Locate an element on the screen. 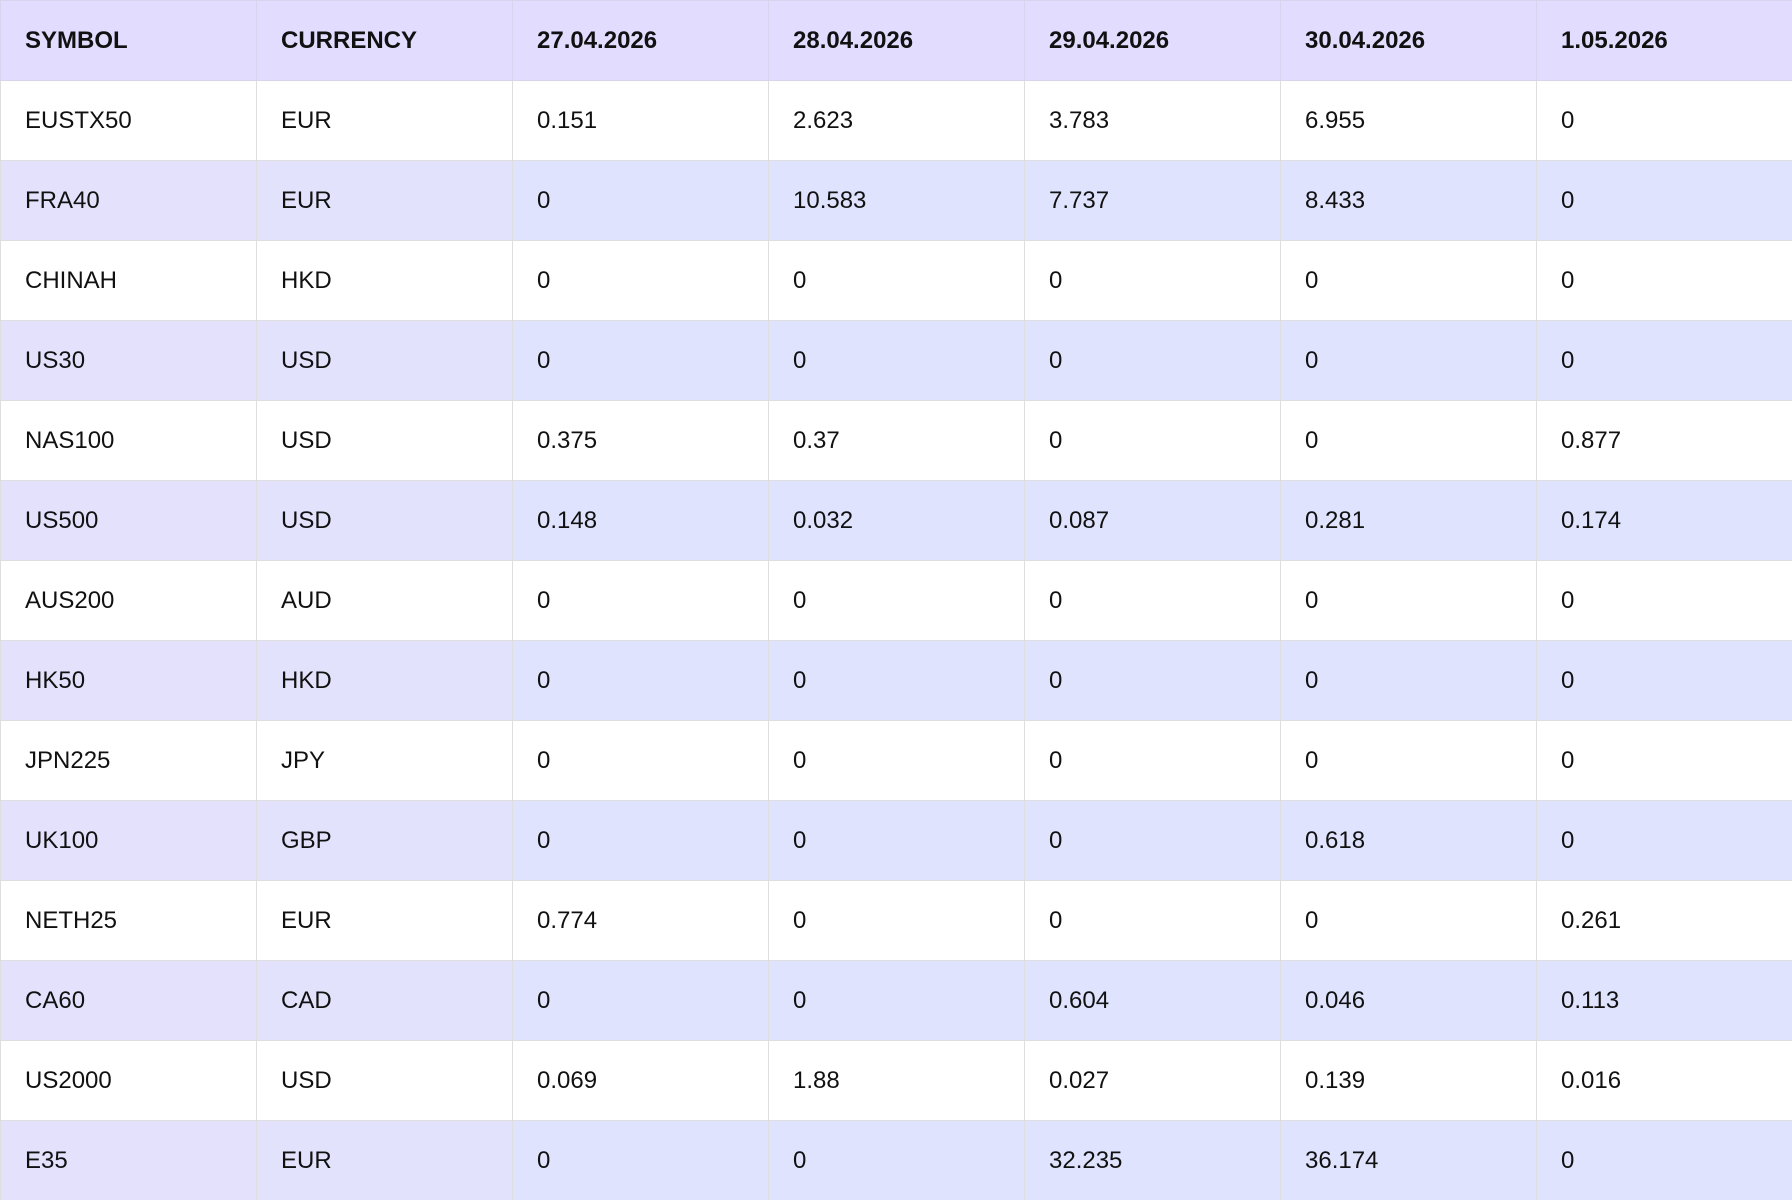 The width and height of the screenshot is (1792, 1200). value-cell-date-1: 0.774 is located at coordinates (640, 920).